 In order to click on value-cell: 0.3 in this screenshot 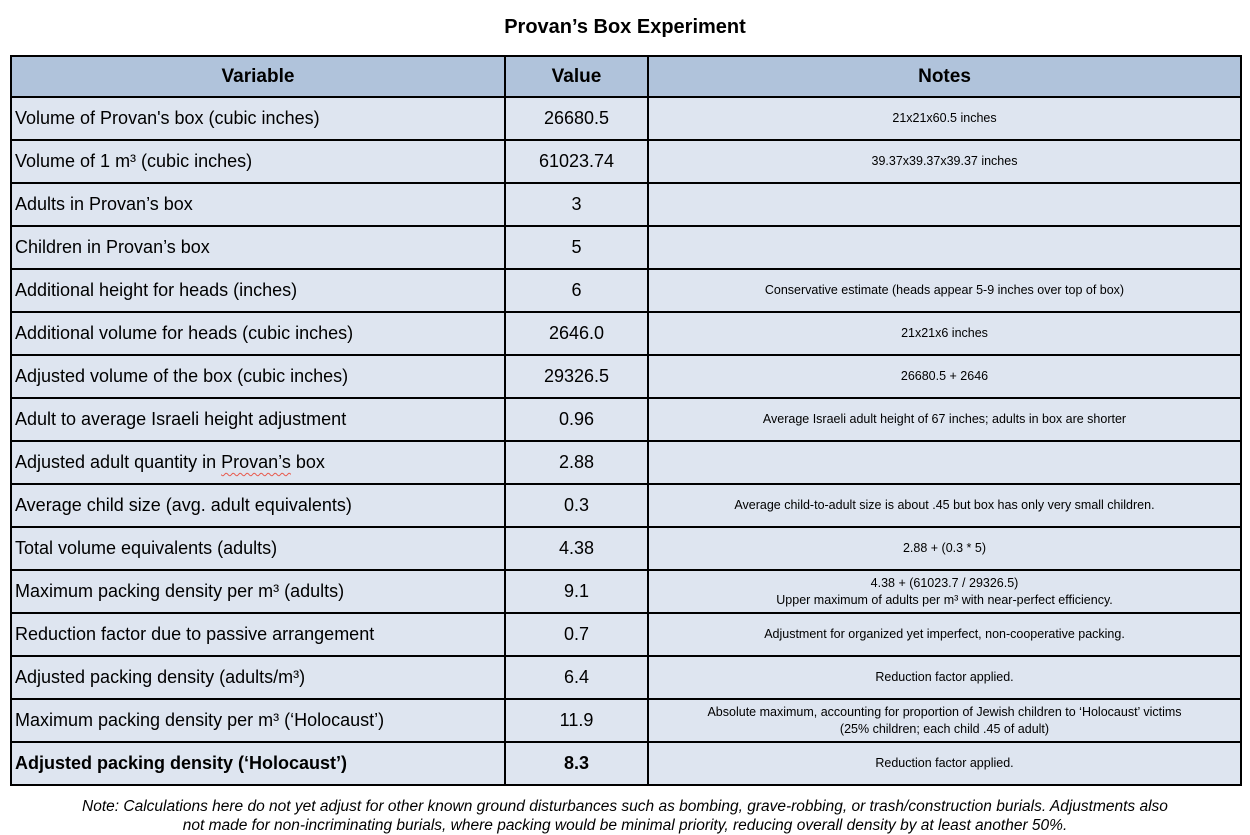, I will do `click(576, 505)`.